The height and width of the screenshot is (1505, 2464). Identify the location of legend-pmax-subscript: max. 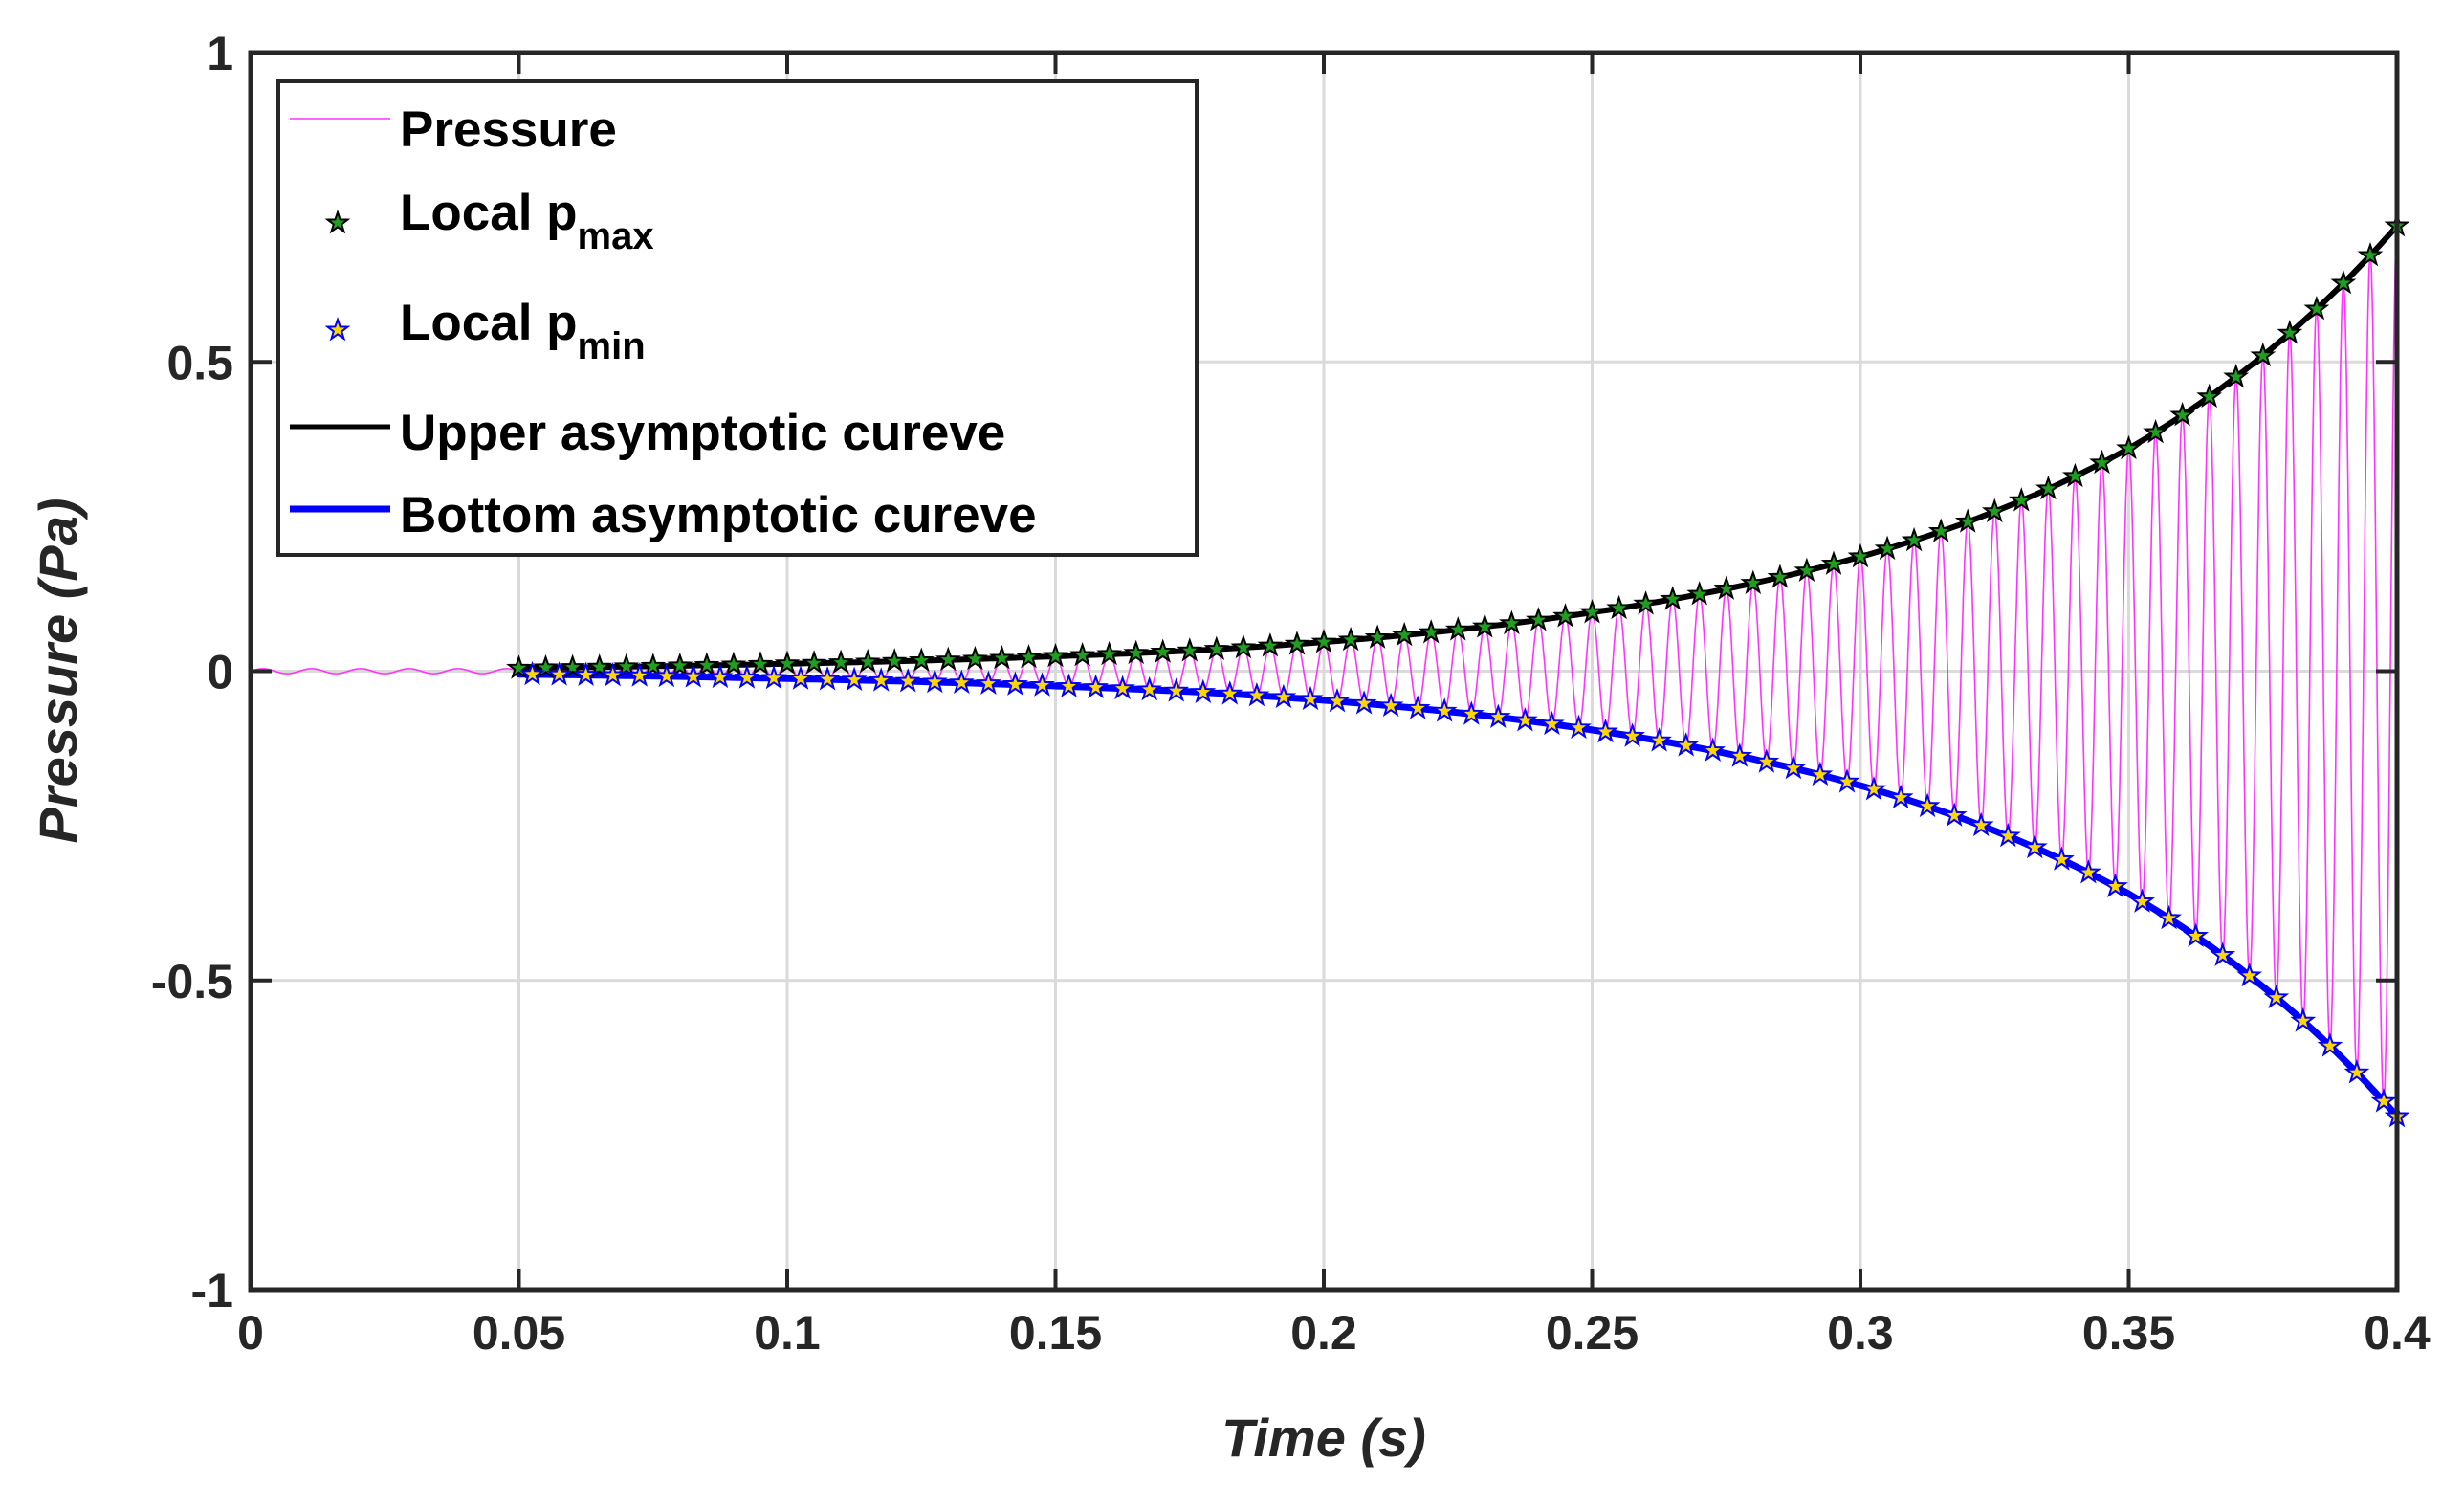
(616, 236).